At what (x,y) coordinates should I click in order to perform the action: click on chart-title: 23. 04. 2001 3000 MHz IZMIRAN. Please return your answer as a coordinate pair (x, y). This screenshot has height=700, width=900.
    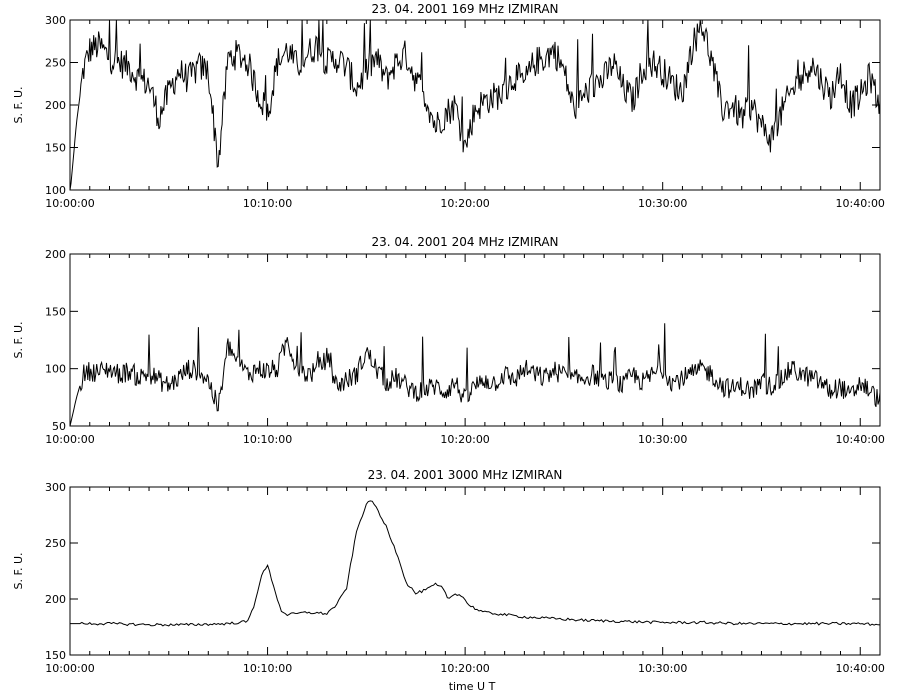
    Looking at the image, I should click on (465, 475).